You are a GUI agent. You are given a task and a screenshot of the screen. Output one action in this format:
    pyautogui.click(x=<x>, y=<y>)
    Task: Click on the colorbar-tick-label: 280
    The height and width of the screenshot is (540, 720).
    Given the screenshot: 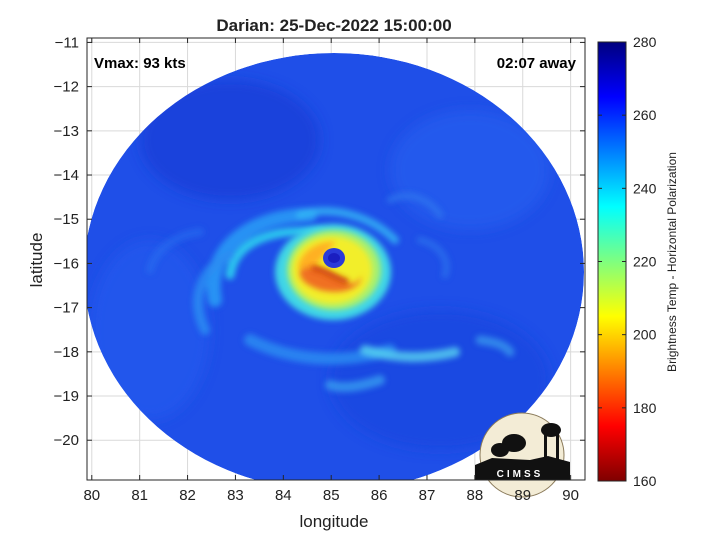 What is the action you would take?
    pyautogui.click(x=645, y=42)
    